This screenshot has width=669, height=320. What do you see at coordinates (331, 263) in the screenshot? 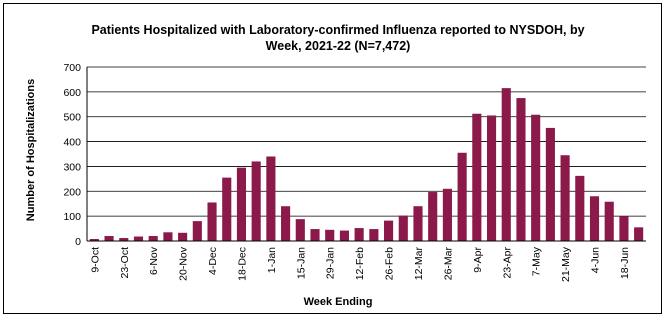
I see `x-tick-label: 29-Jan` at bounding box center [331, 263].